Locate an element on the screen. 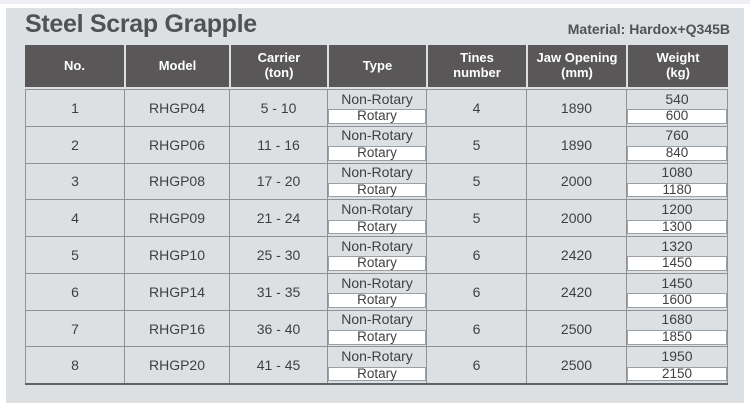 This screenshot has width=750, height=408. table-row: 3 RHGP08 17 - 20 Non-Rotary 5 2000 1080 is located at coordinates (376, 181).